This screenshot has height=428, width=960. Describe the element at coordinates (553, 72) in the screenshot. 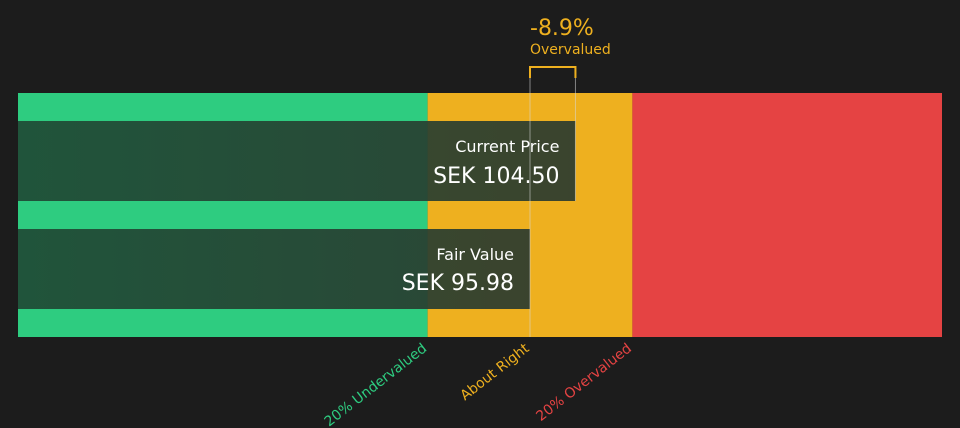

I see `difference-bracket` at that location.